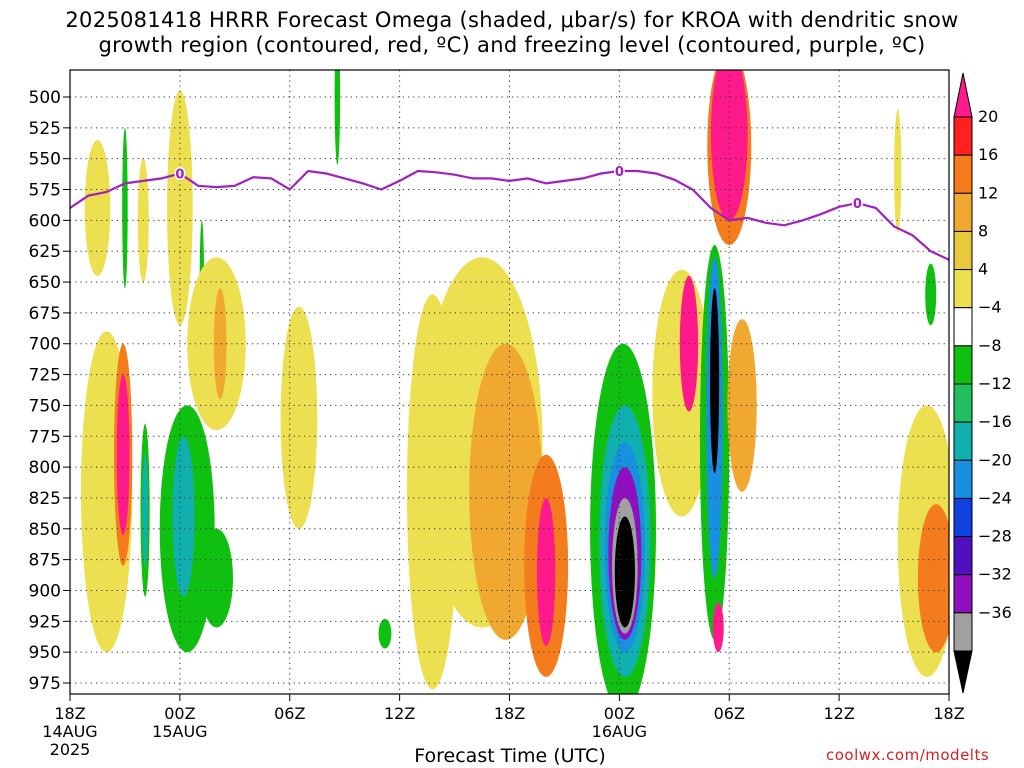 The image size is (1024, 768). What do you see at coordinates (983, 269) in the screenshot?
I see `colorbar-label: 4` at bounding box center [983, 269].